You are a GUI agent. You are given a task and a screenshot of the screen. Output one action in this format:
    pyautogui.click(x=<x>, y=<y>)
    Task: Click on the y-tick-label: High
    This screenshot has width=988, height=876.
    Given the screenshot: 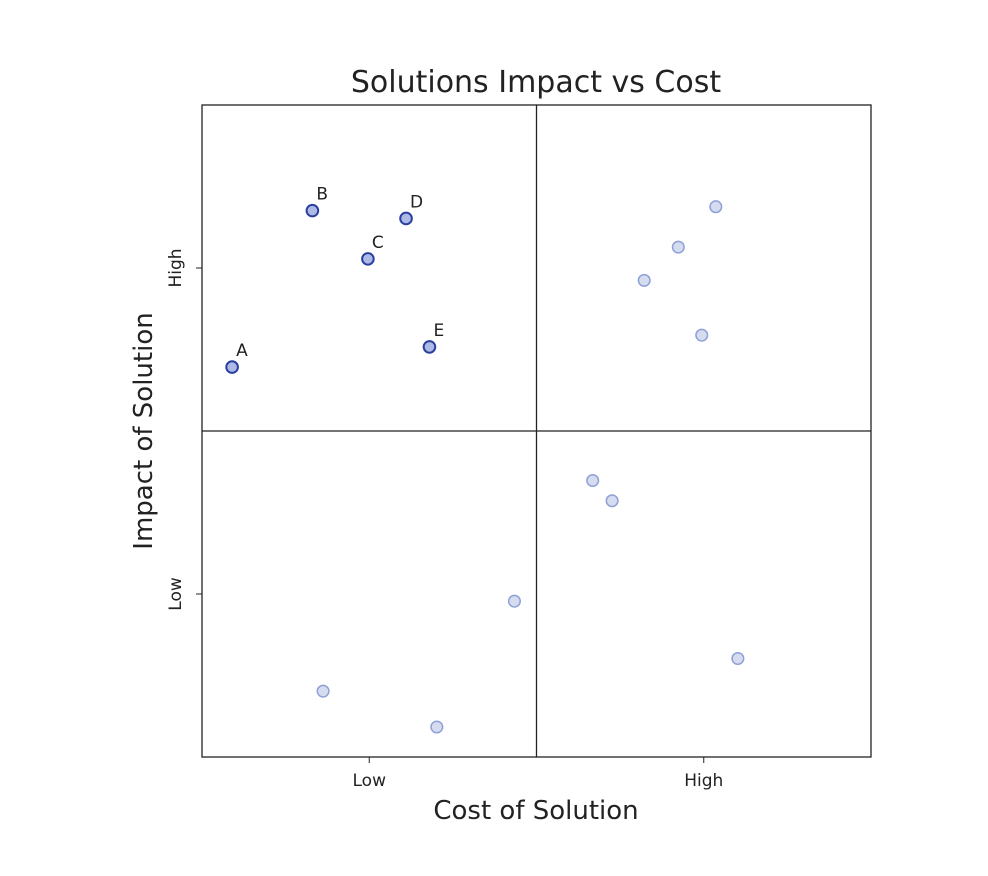 What is the action you would take?
    pyautogui.click(x=176, y=267)
    